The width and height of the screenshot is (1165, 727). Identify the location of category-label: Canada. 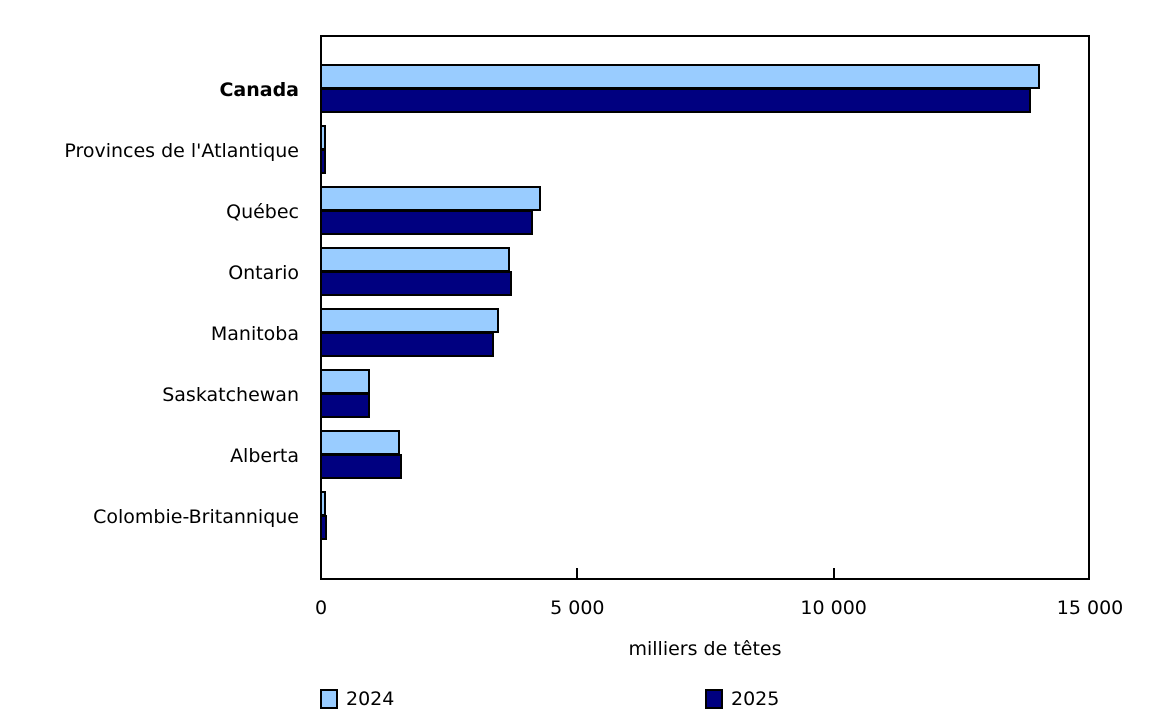
(259, 90).